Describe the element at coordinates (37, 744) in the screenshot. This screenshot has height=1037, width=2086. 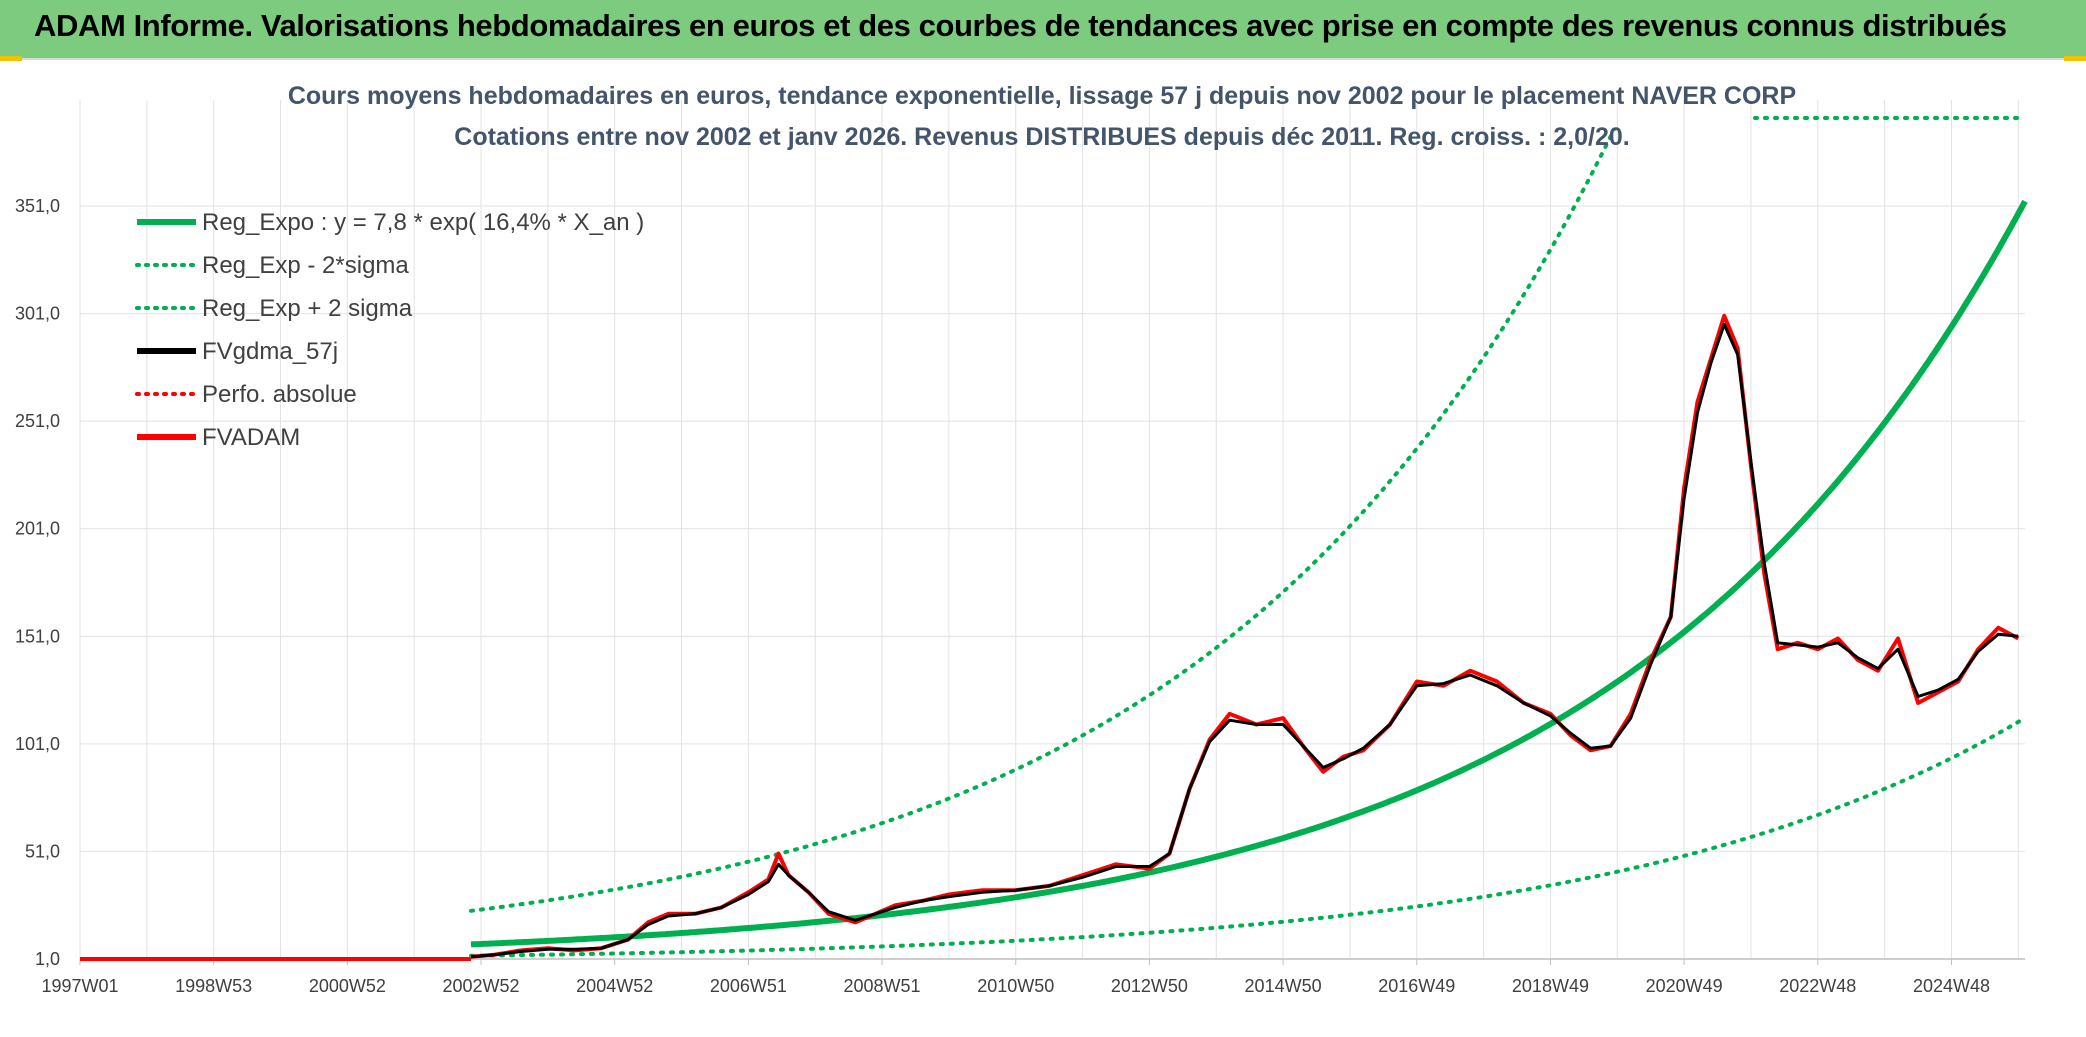
I see `y-tick-label: 101,0` at that location.